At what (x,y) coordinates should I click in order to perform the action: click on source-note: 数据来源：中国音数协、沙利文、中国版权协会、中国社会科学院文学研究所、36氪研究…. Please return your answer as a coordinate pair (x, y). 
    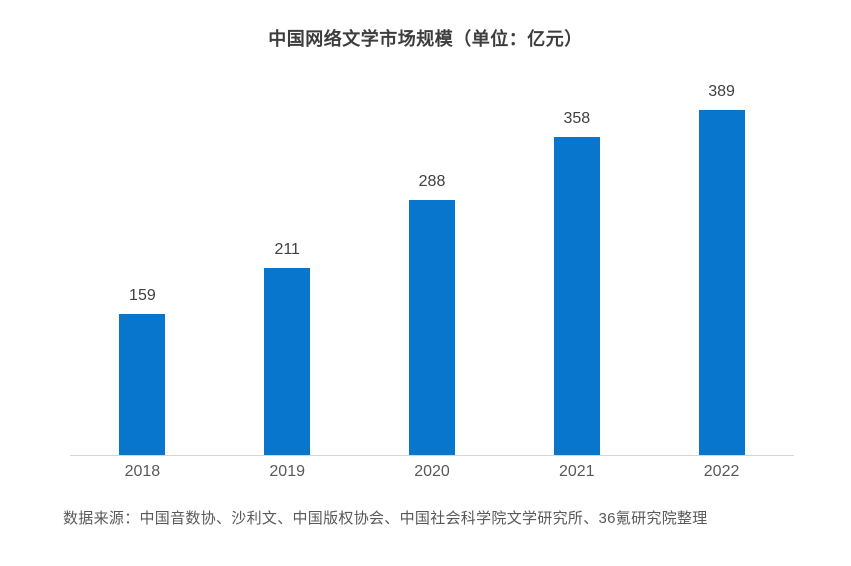
    Looking at the image, I should click on (385, 518).